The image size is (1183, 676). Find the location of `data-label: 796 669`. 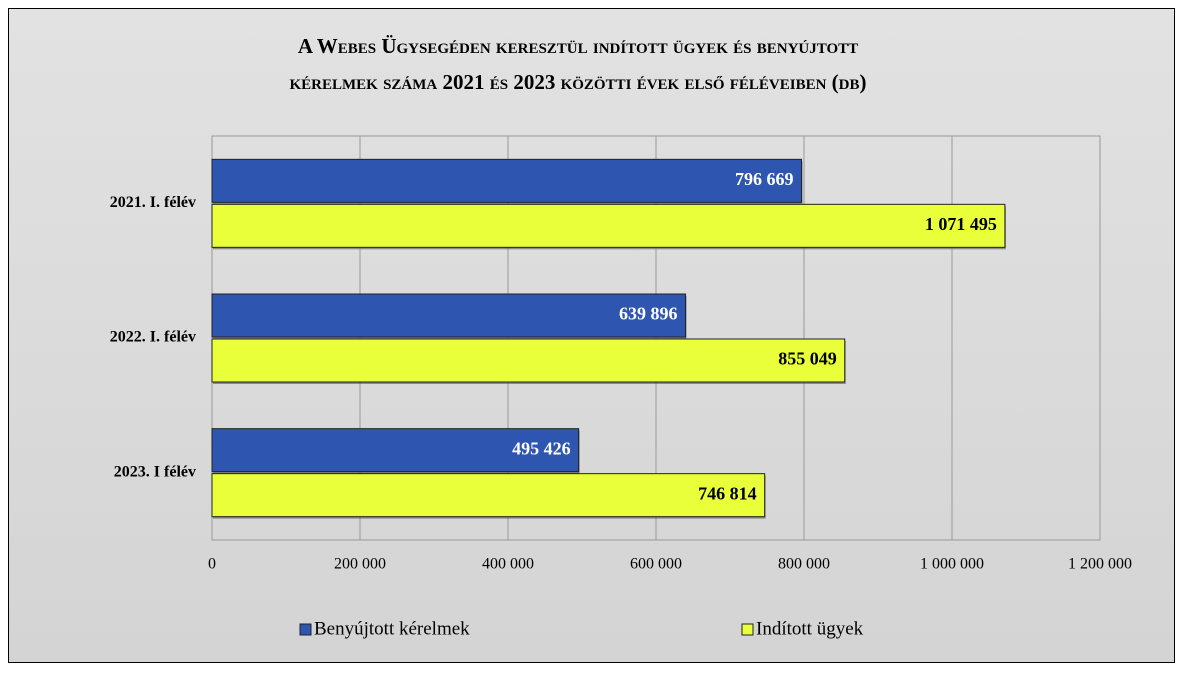

data-label: 796 669 is located at coordinates (764, 179).